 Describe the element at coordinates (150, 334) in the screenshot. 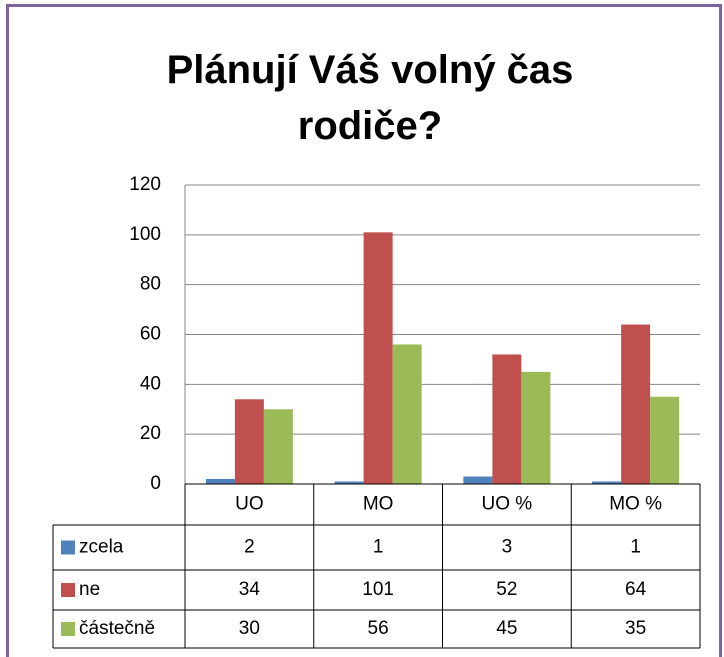

I see `y-tick-label: 60` at that location.